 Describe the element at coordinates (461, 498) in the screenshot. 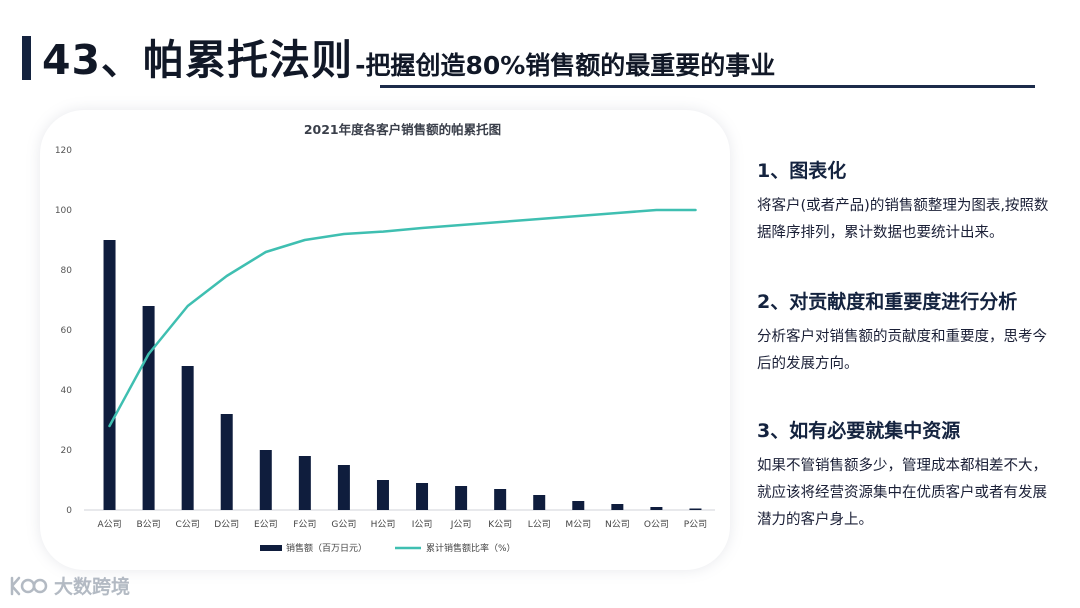

I see `bar-J公司` at that location.